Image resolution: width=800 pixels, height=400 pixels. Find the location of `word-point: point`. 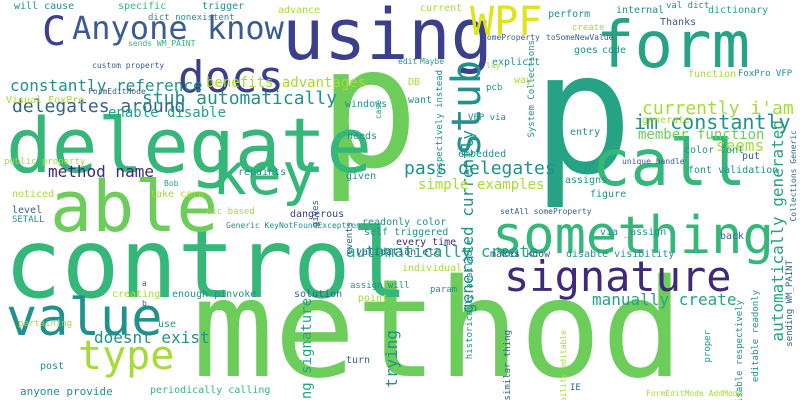

word-point: point is located at coordinates (373, 298).